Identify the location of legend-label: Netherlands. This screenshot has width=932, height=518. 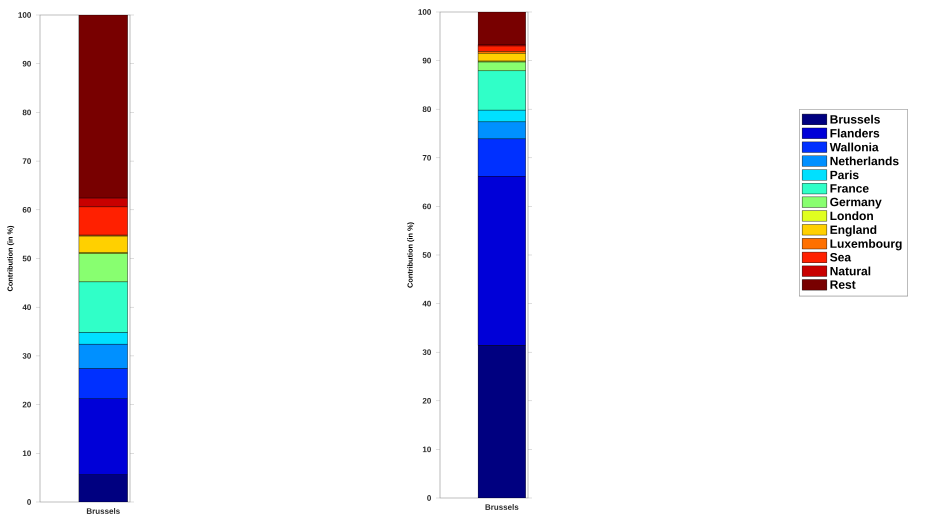
(864, 161).